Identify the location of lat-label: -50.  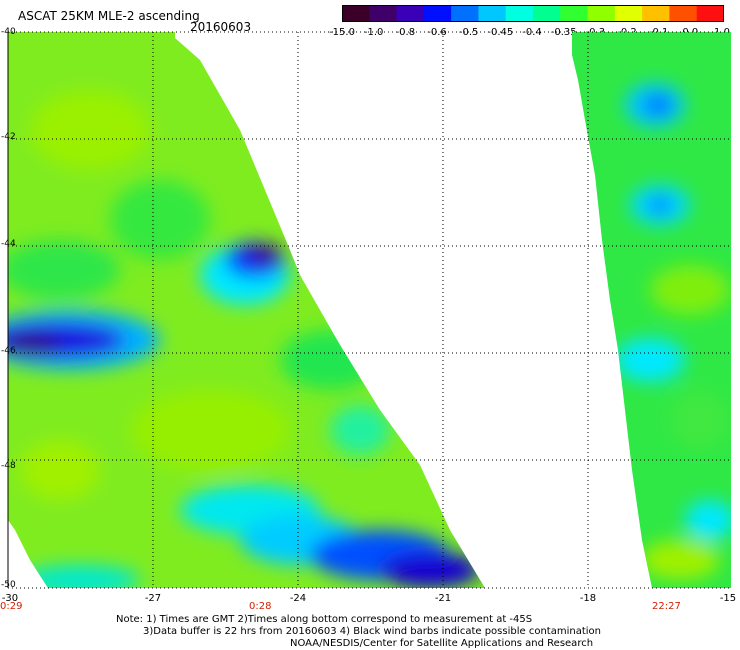
(8, 585).